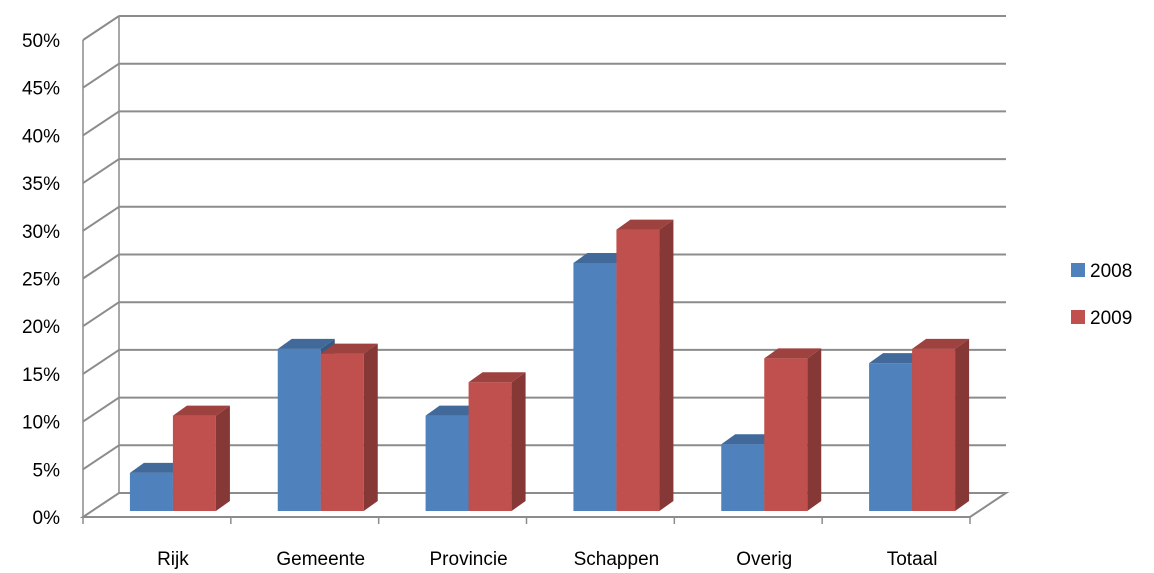 The width and height of the screenshot is (1154, 573). What do you see at coordinates (1101, 295) in the screenshot?
I see `legend: 2008 2009` at bounding box center [1101, 295].